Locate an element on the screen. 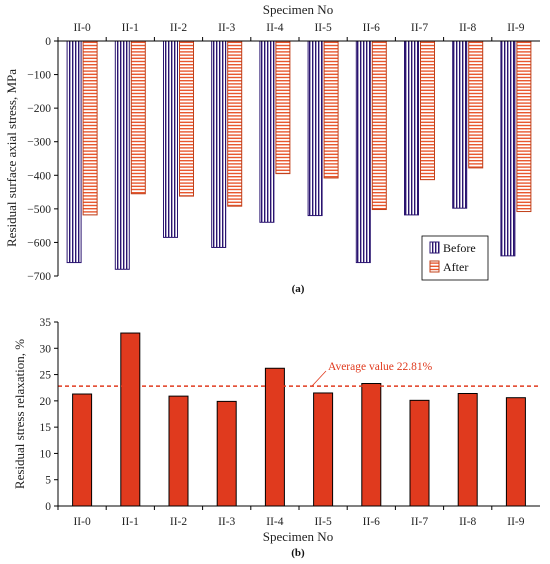 This screenshot has width=550, height=564. chart-a-ytick-label: −300 is located at coordinates (39, 143).